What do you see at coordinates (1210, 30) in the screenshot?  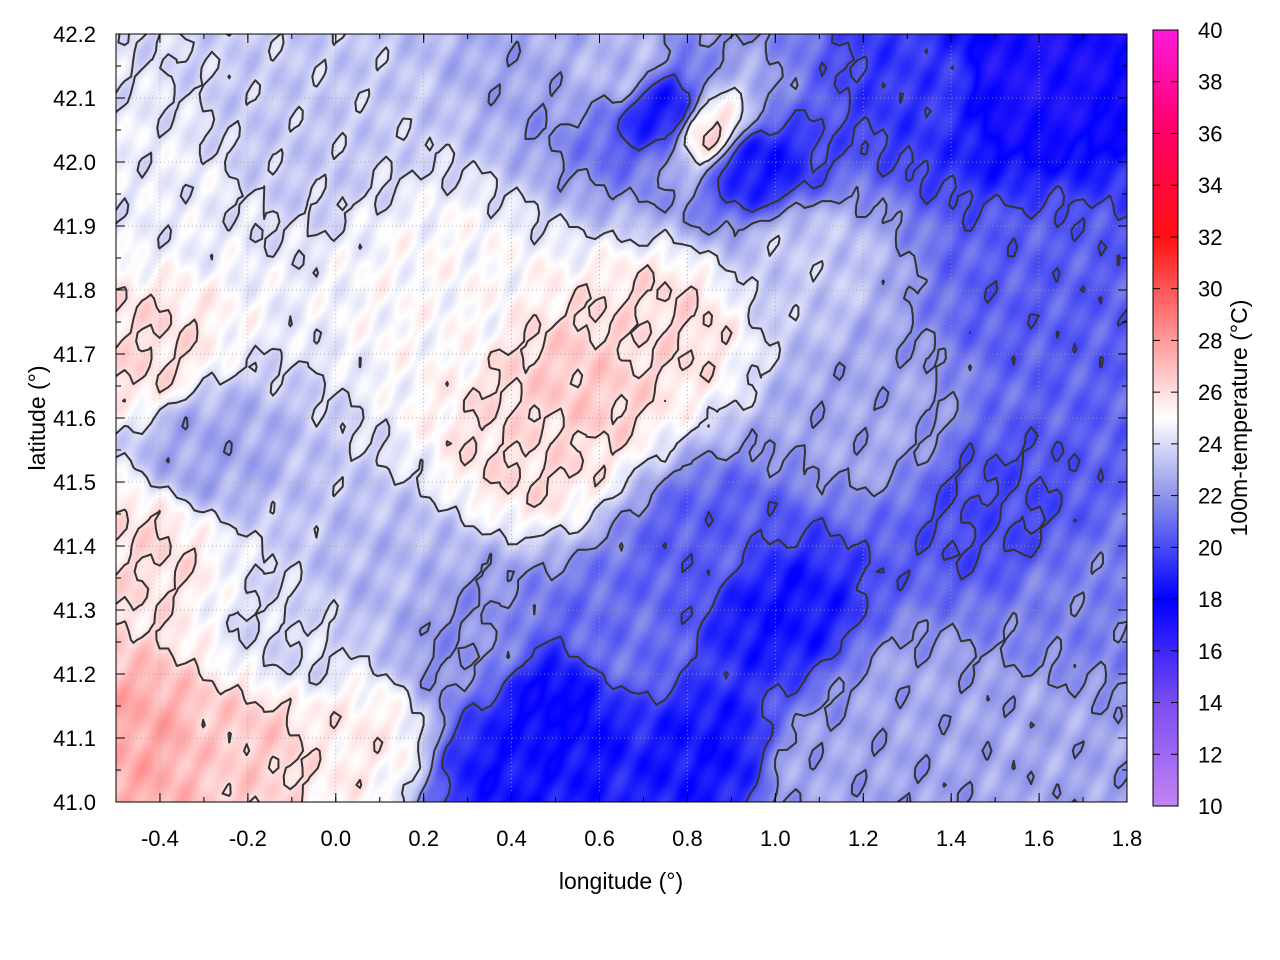 I see `colorbar-tick-label: 40` at bounding box center [1210, 30].